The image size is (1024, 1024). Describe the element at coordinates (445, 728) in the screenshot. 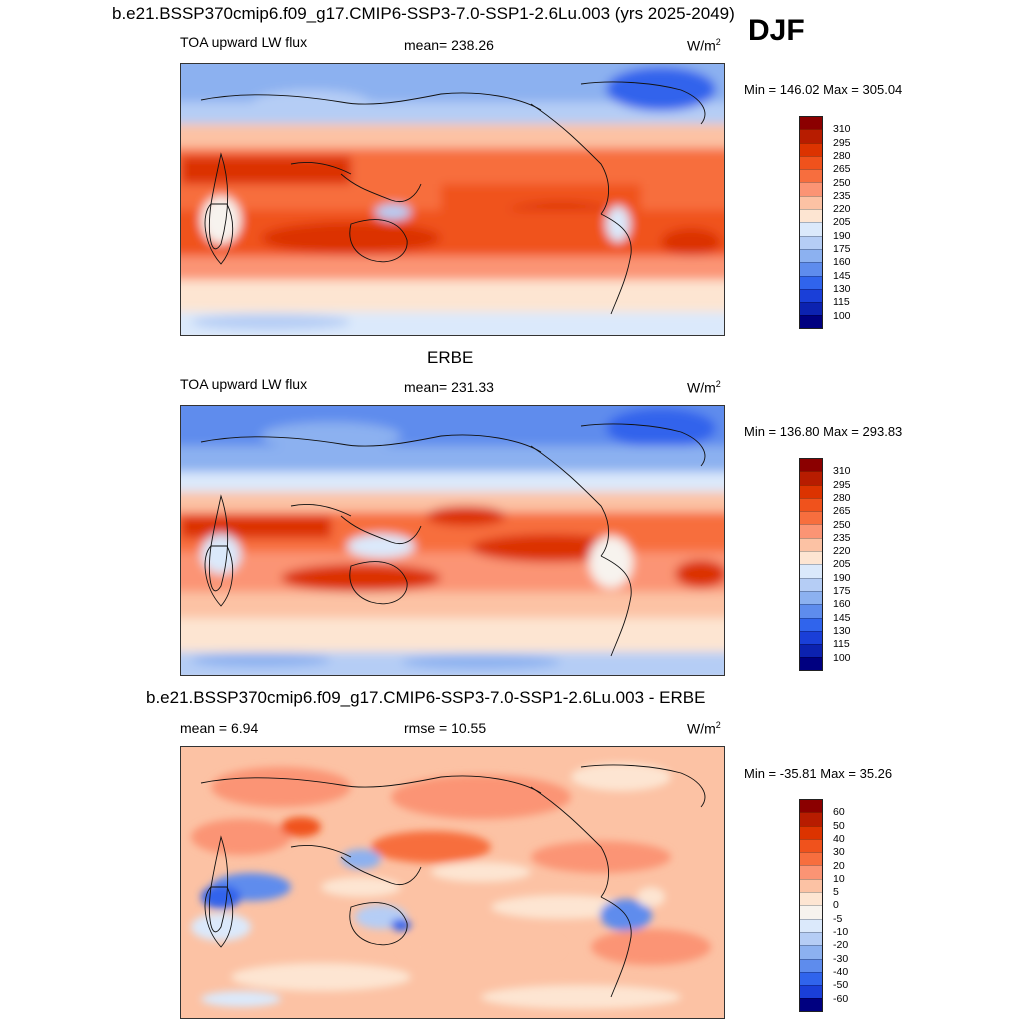

I see `panel3-rmse-label: rmse = 10.55` at that location.